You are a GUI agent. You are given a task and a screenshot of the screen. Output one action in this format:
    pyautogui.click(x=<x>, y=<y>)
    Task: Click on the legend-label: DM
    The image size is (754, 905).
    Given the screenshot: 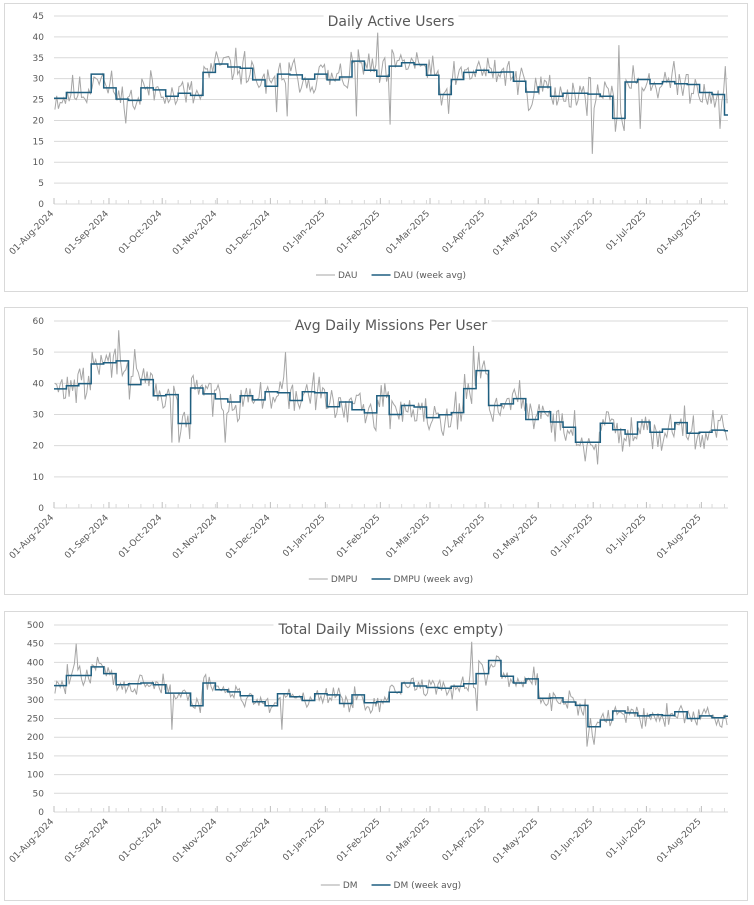 What is the action you would take?
    pyautogui.click(x=350, y=886)
    